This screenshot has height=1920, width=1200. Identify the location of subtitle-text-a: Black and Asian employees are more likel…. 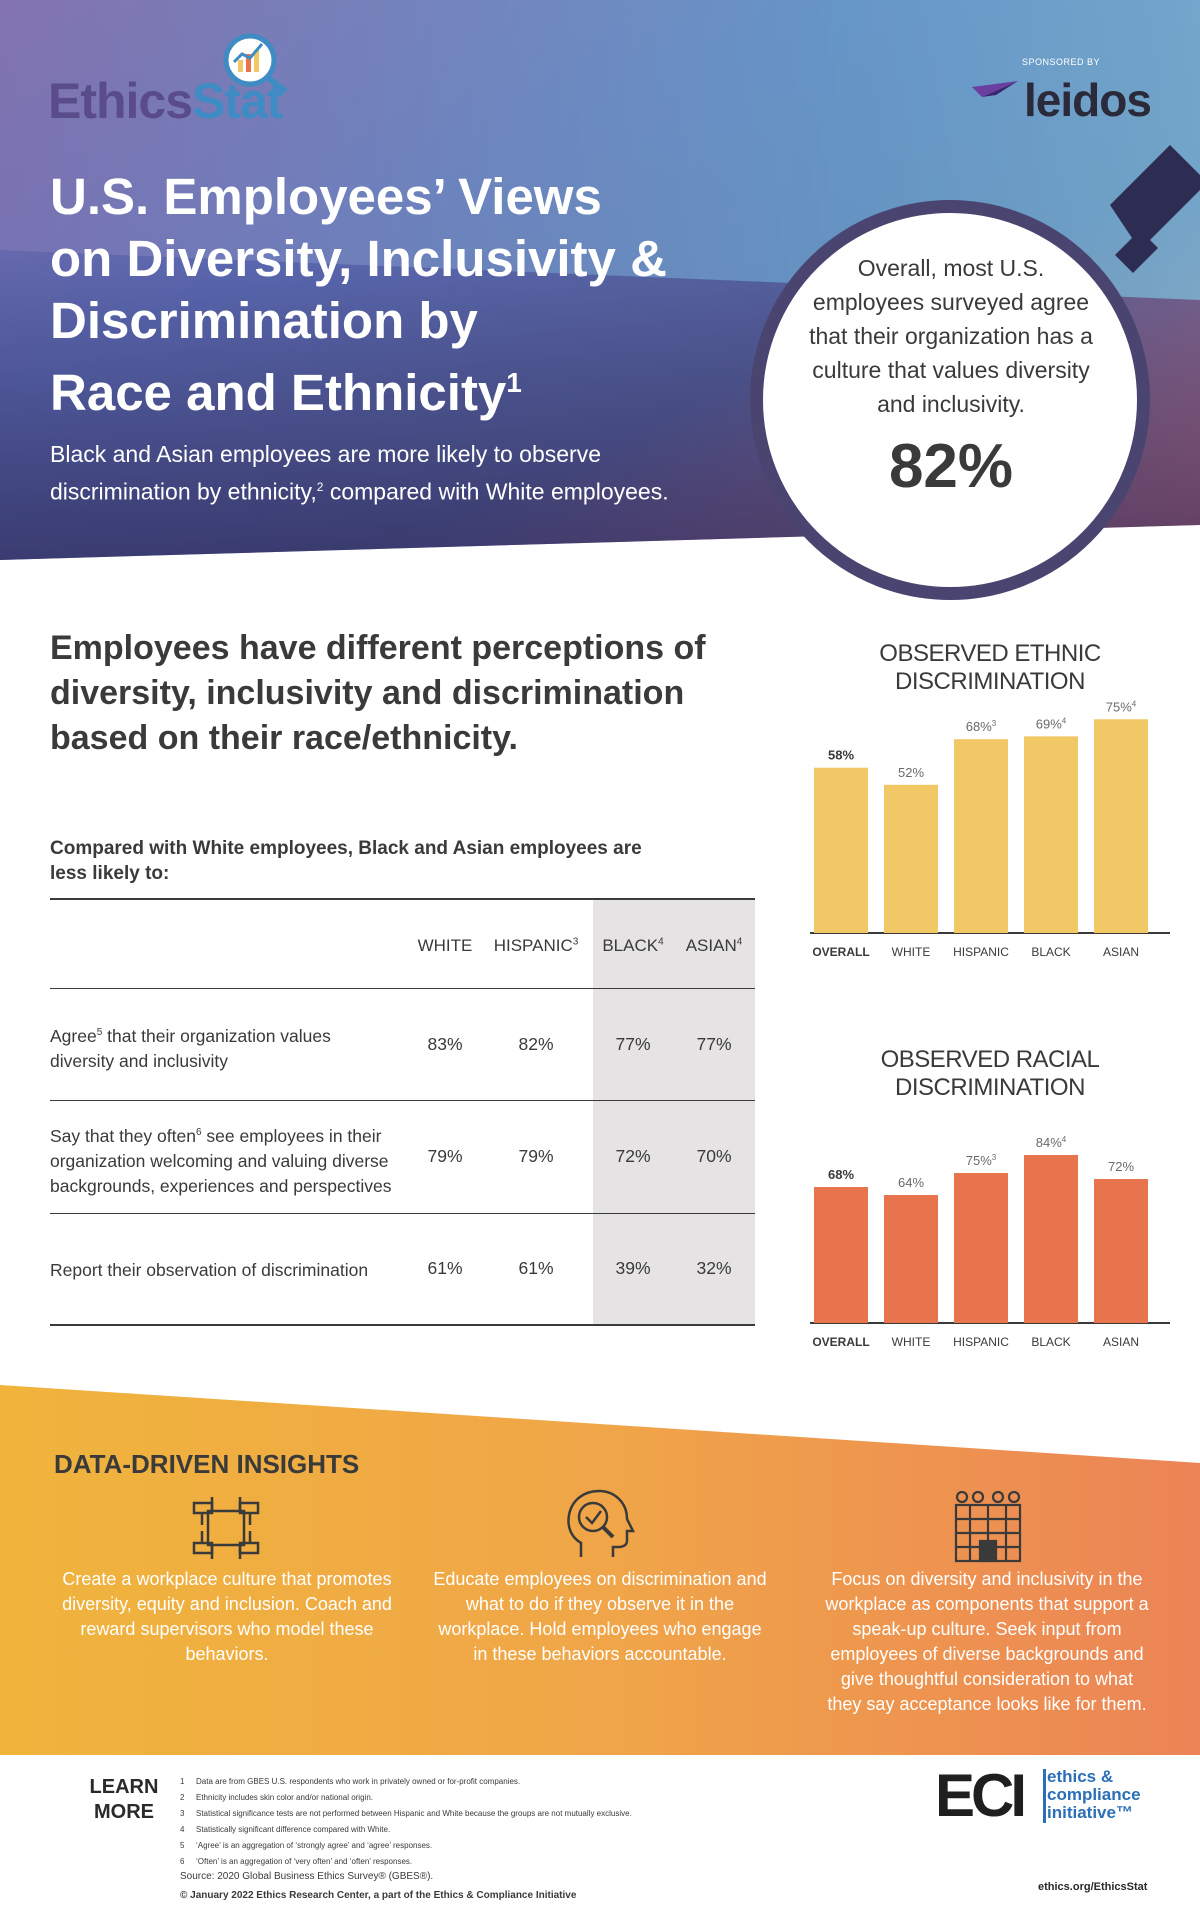
(326, 473).